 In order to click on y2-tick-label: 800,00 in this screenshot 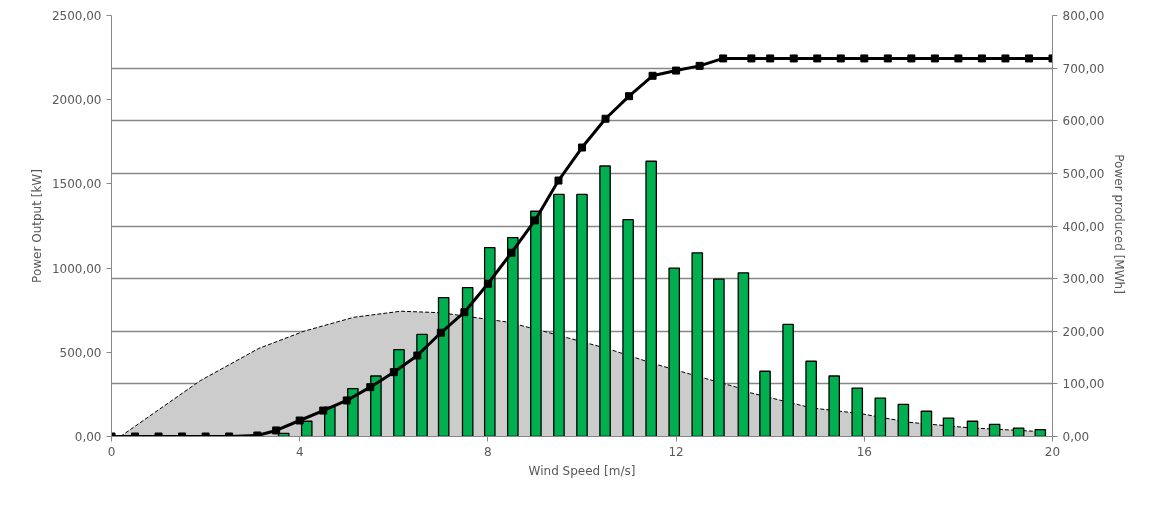, I will do `click(1083, 16)`.